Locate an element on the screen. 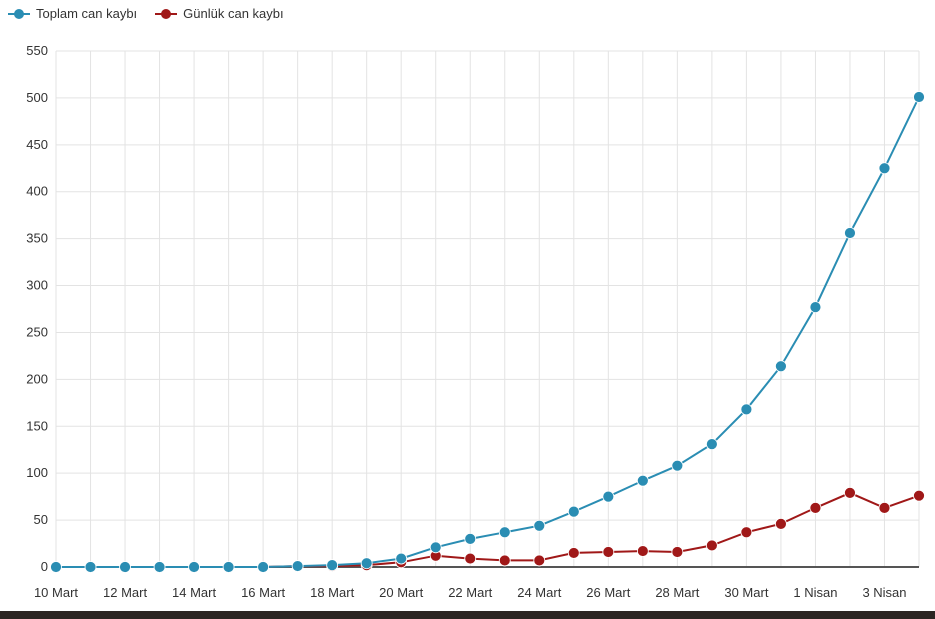  y-tick-label: 150 is located at coordinates (37, 425).